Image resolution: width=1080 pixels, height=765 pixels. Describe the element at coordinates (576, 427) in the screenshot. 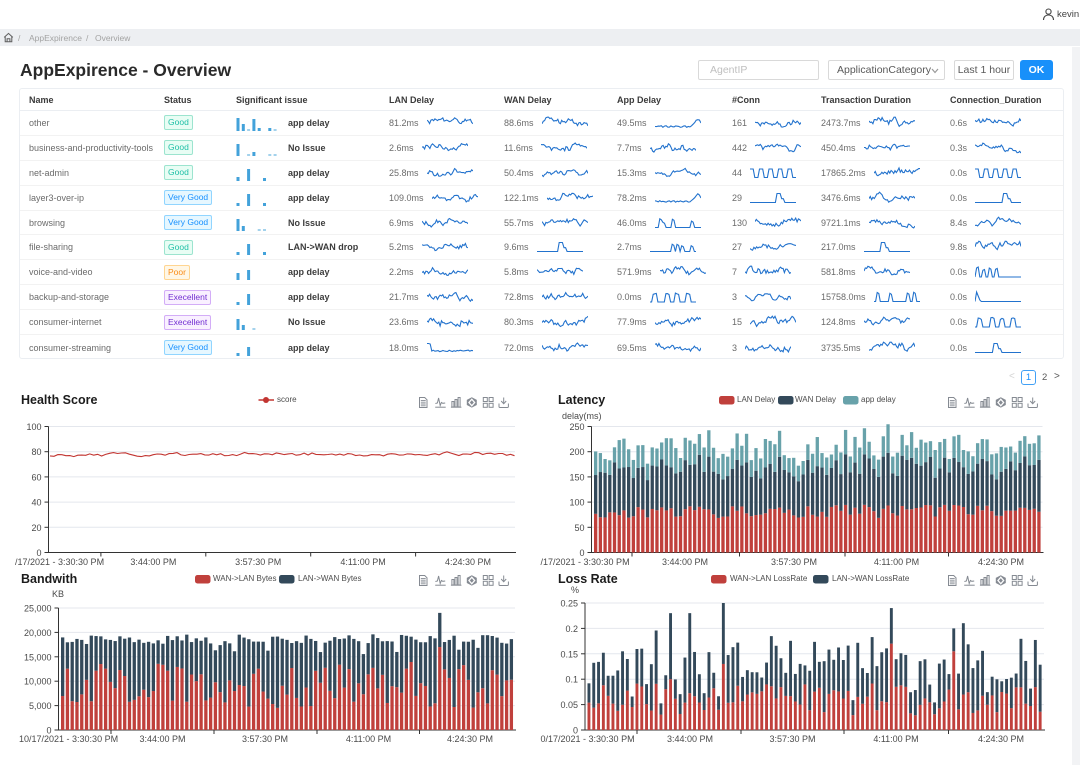

I see `svg-text: 250` at that location.